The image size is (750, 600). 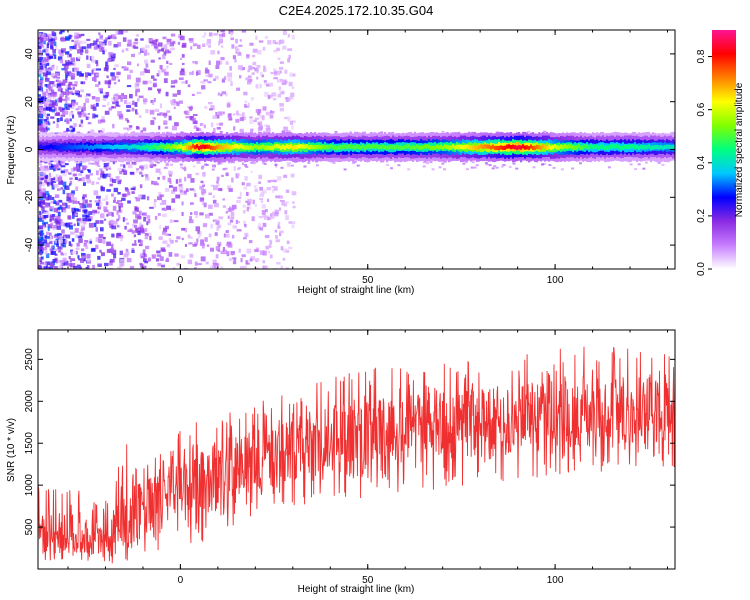 What do you see at coordinates (701, 162) in the screenshot?
I see `colorbar-tick-label: 0.4` at bounding box center [701, 162].